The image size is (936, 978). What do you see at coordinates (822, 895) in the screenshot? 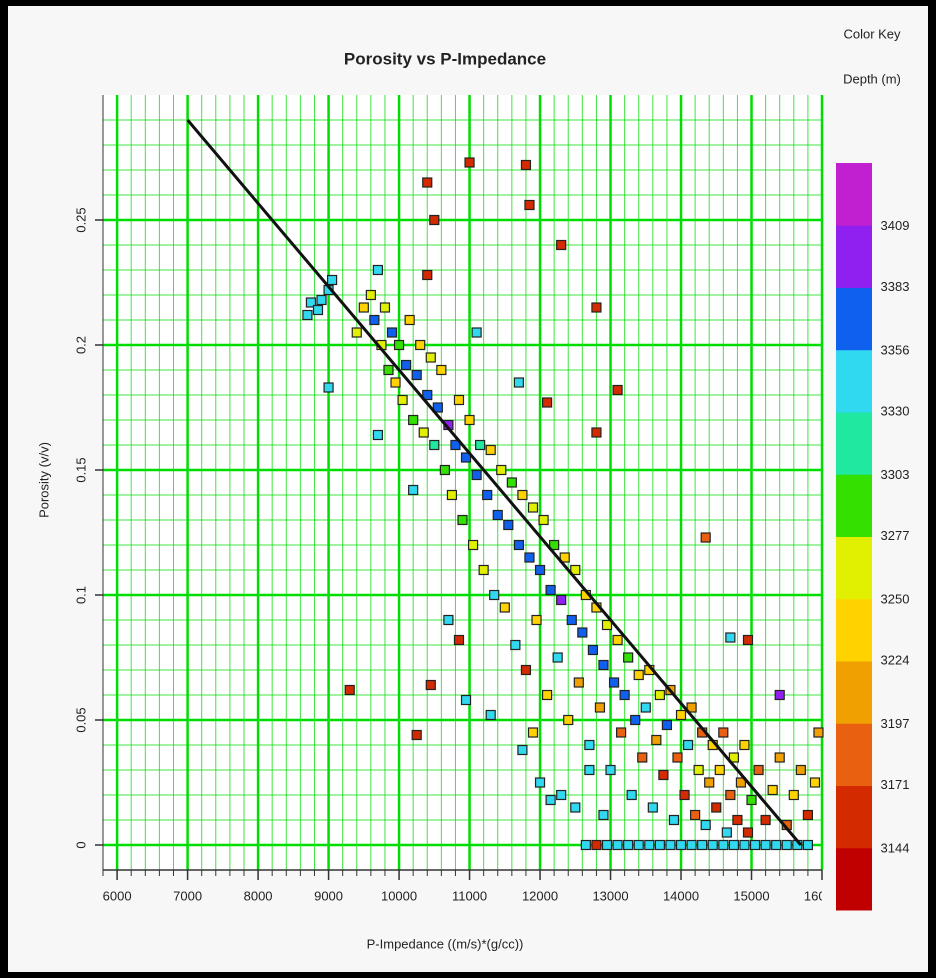
I see `x-tick-label: 16000` at bounding box center [822, 895].